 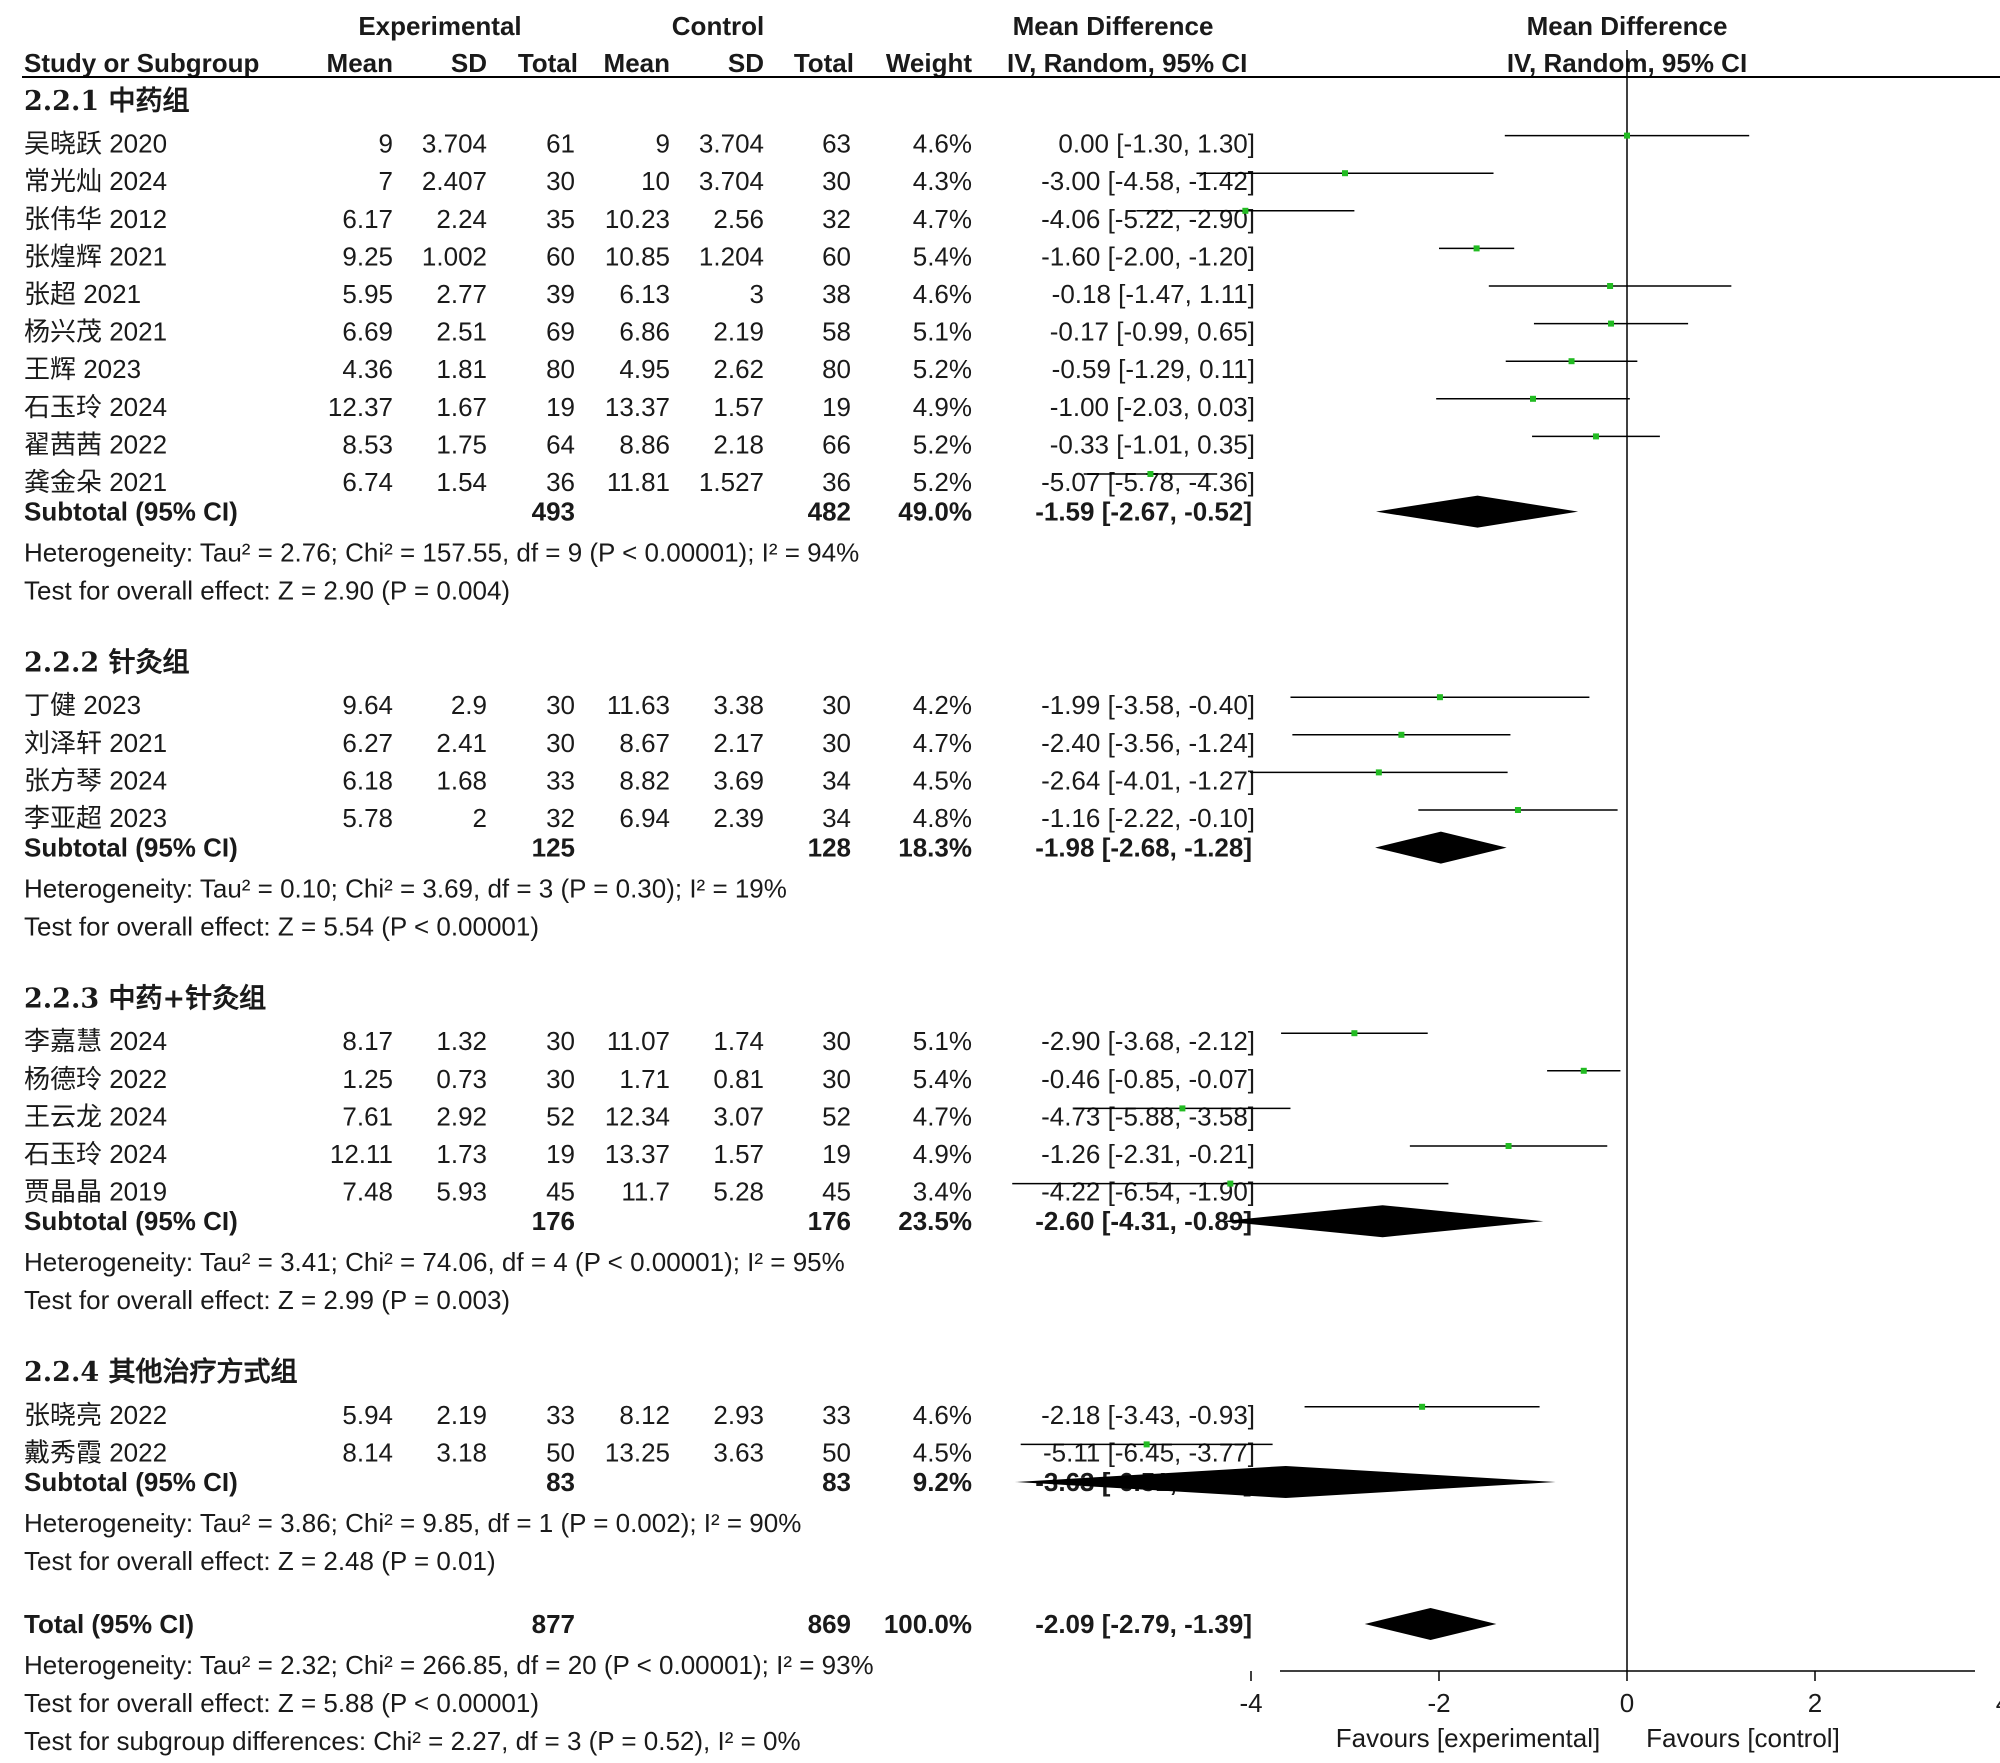 I want to click on study-total-exp: 30, so click(x=560, y=181).